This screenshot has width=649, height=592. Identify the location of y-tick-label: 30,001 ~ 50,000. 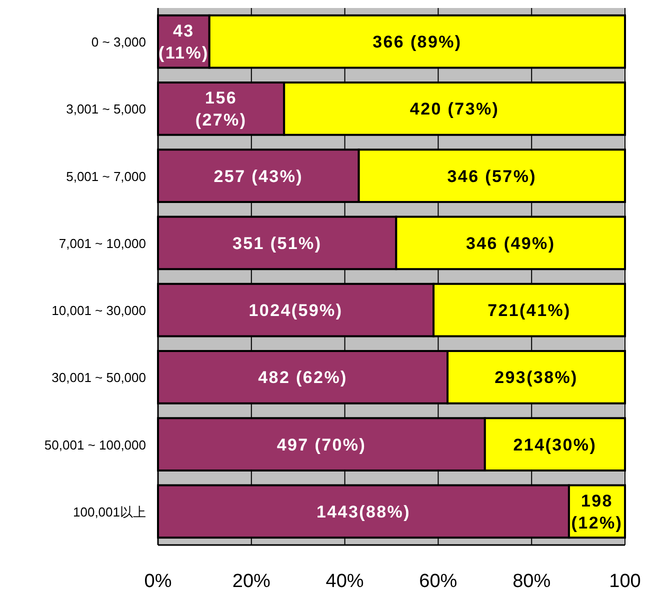
(99, 378).